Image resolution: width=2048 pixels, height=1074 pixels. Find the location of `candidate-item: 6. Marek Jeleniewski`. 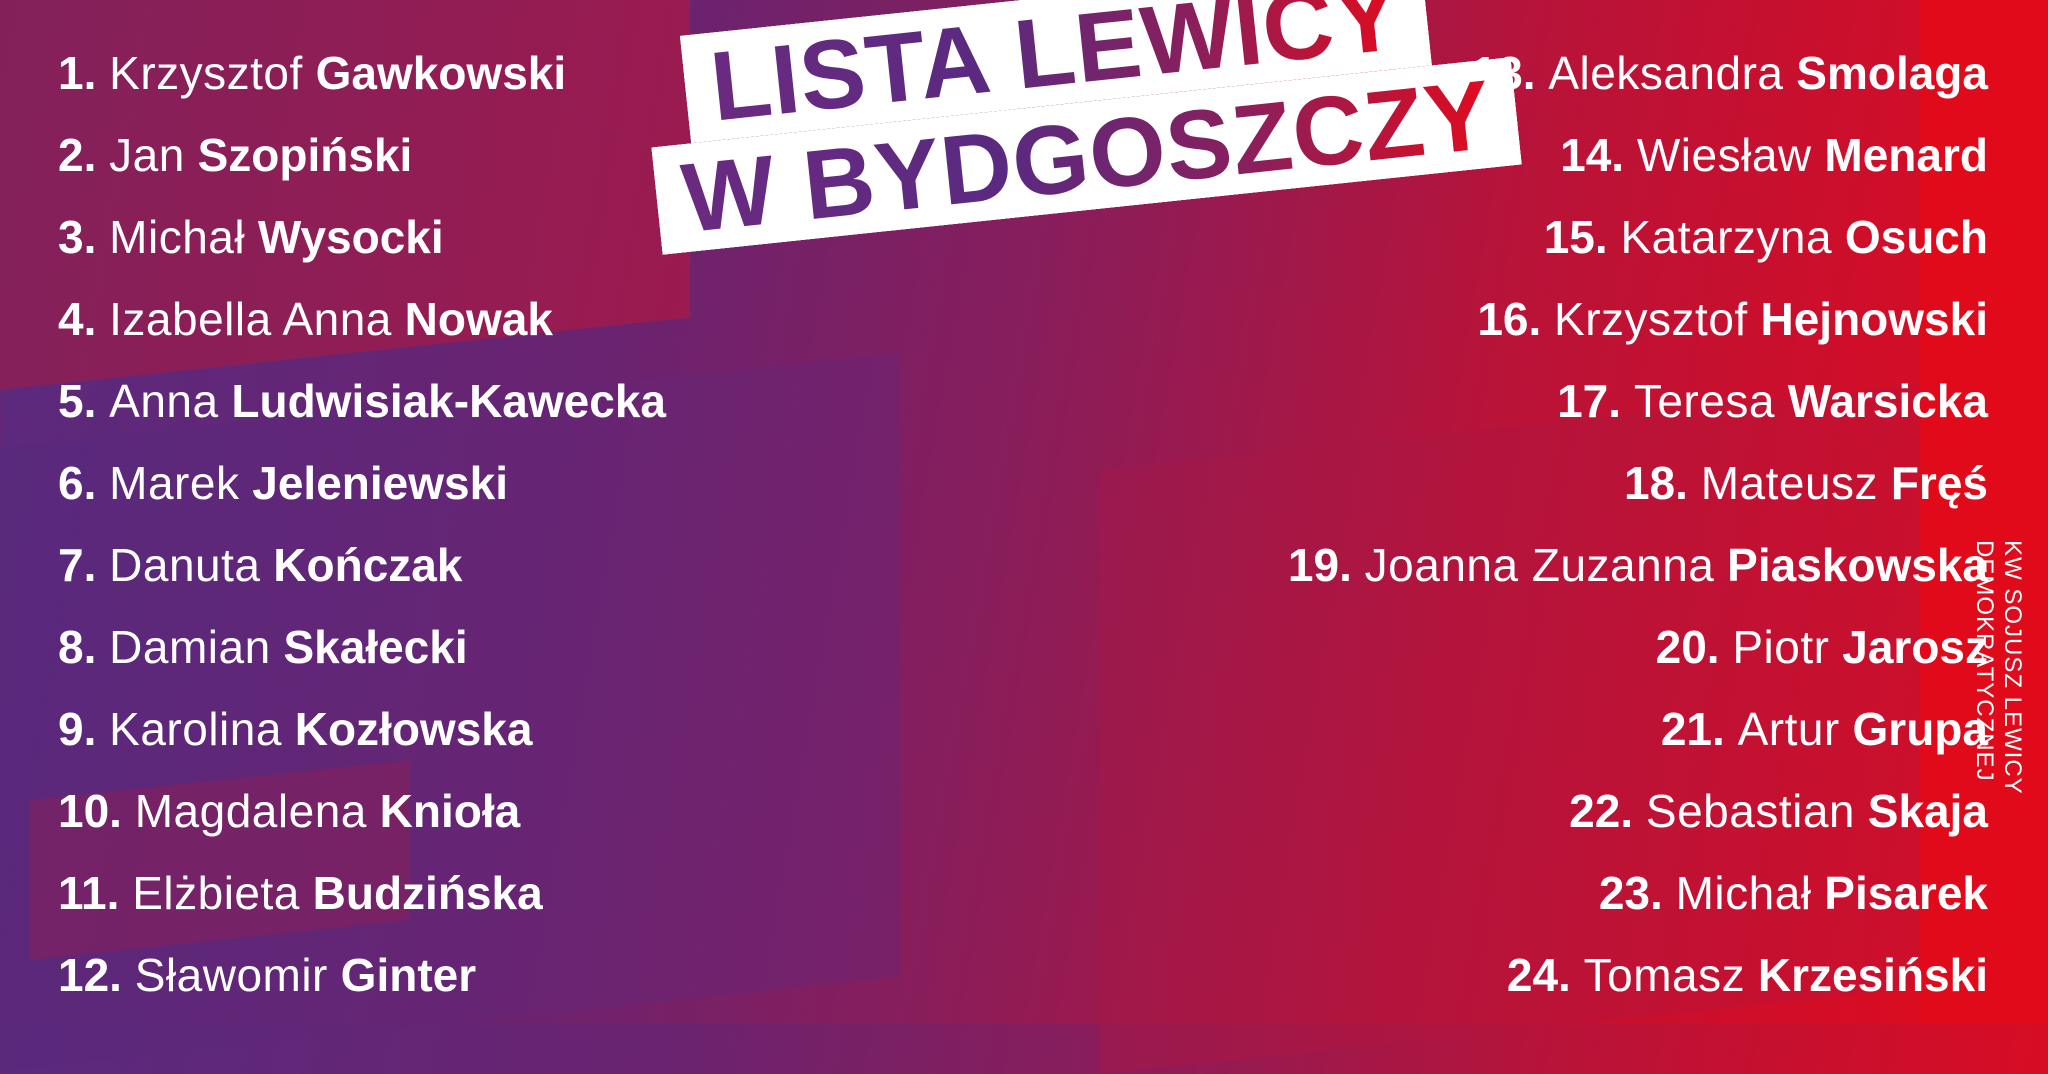

candidate-item: 6. Marek Jeleniewski is located at coordinates (362, 499).